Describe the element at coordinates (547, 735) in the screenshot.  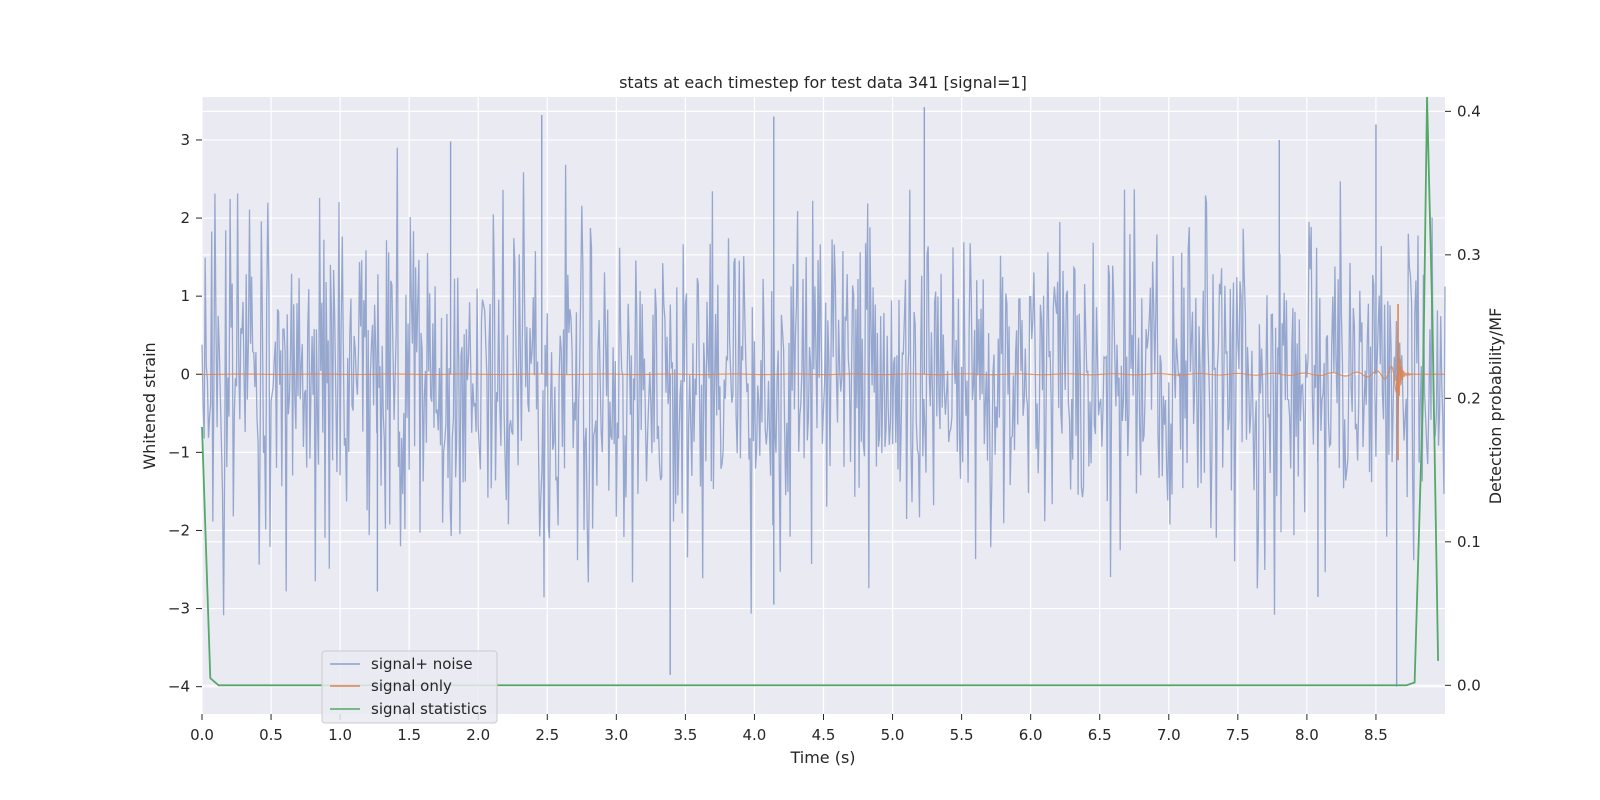
I see `x-tick-label: 2.5` at that location.